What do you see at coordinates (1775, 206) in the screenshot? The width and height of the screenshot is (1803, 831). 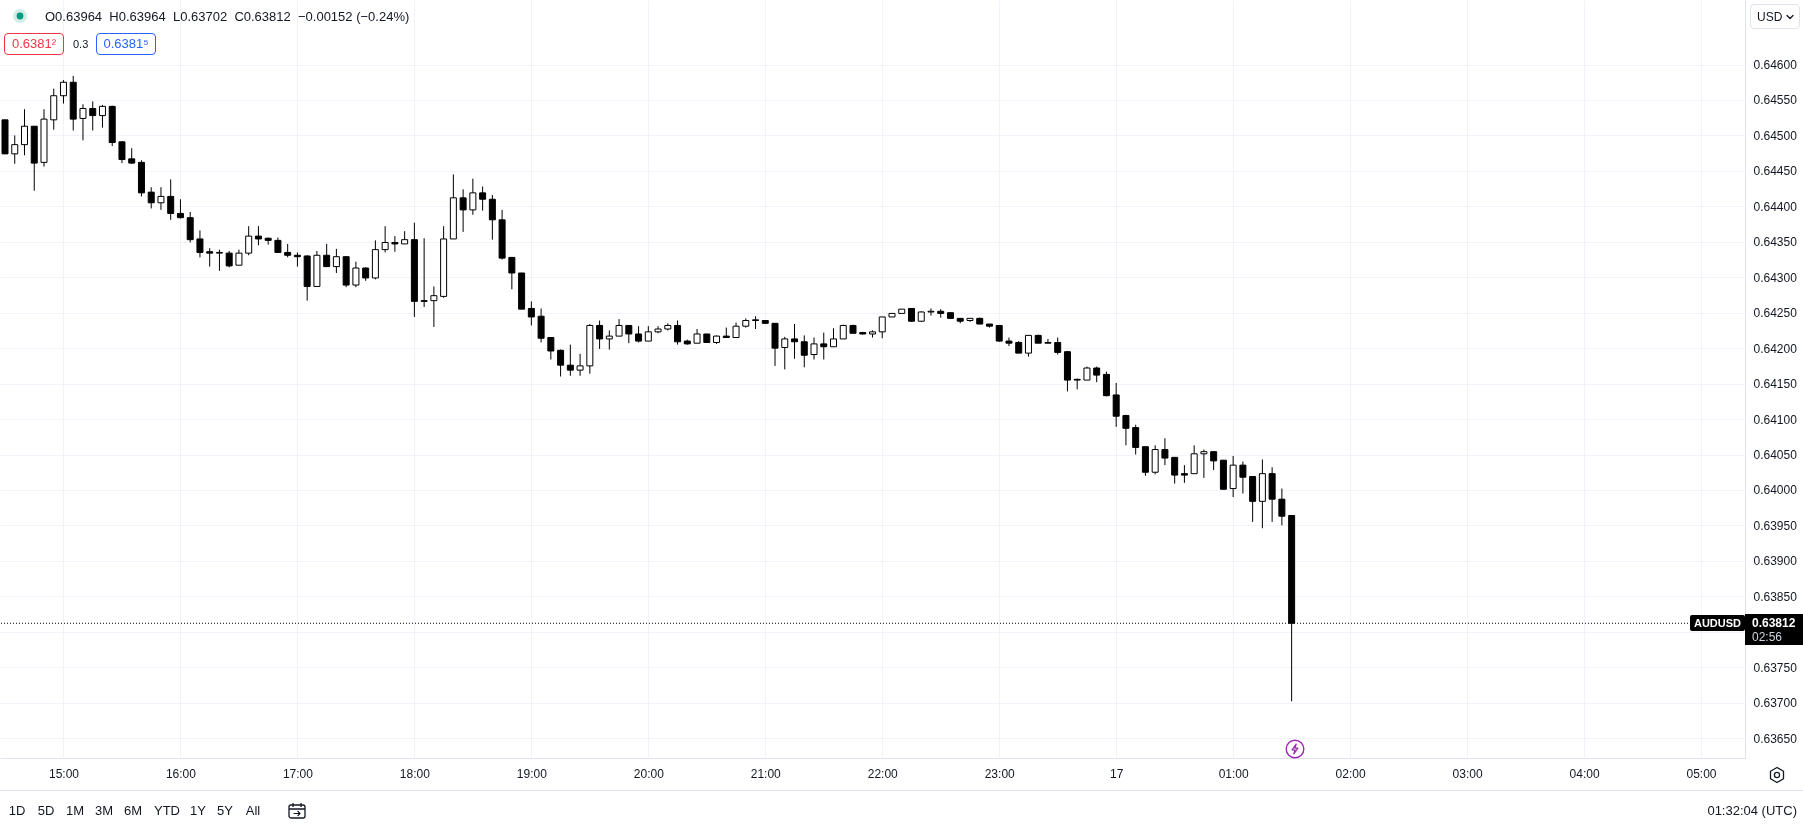 I see `y-tick-label: 0.64400` at bounding box center [1775, 206].